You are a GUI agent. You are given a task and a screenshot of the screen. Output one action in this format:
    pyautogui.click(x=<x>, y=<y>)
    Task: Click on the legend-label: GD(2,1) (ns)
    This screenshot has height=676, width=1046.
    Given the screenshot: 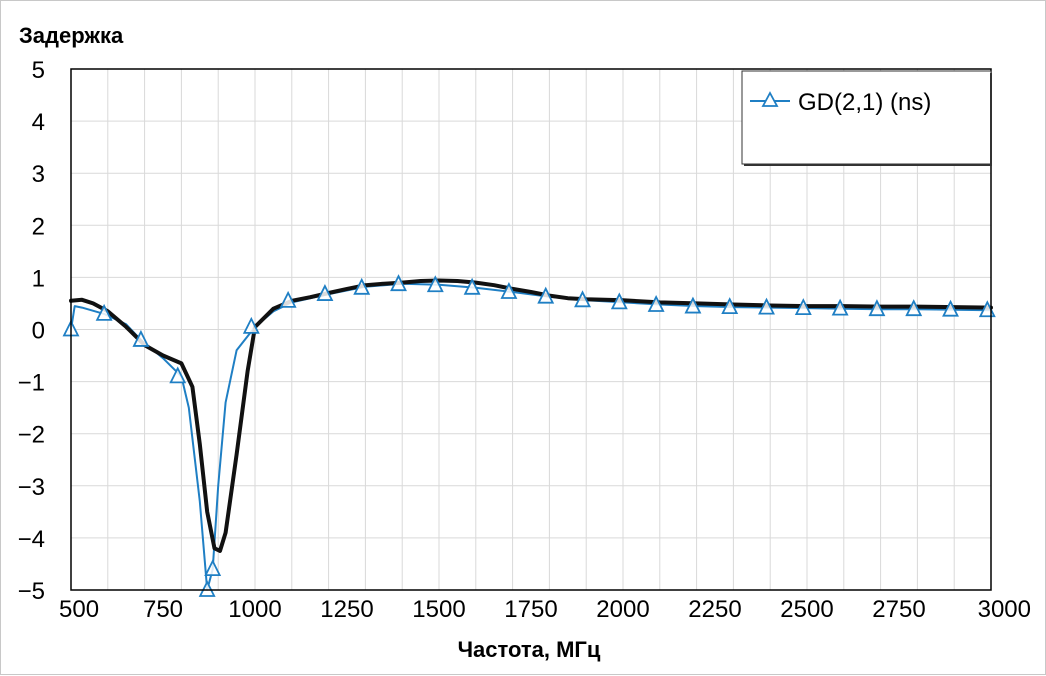 What is the action you would take?
    pyautogui.click(x=864, y=102)
    